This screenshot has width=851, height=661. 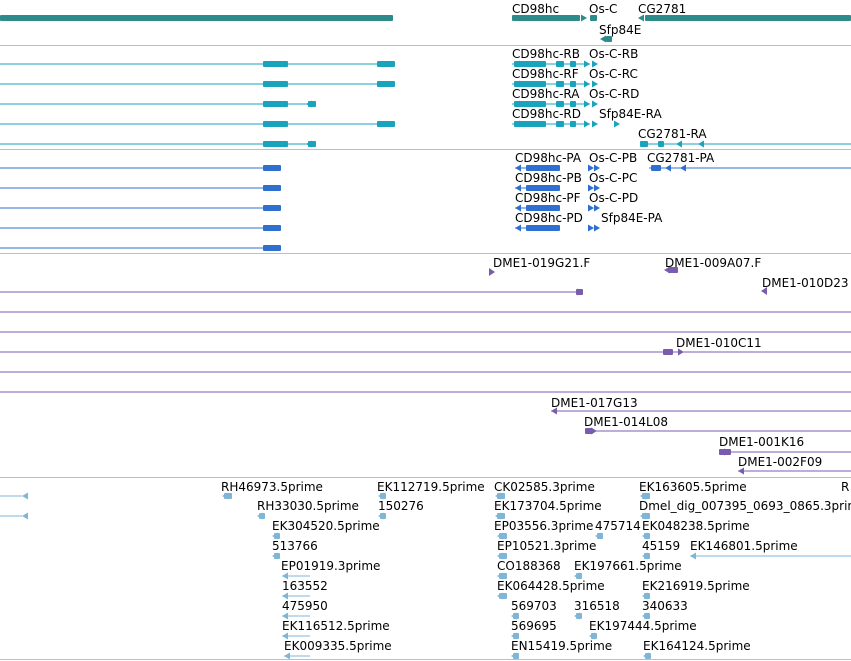 I want to click on est-label: CO188368, so click(x=529, y=566).